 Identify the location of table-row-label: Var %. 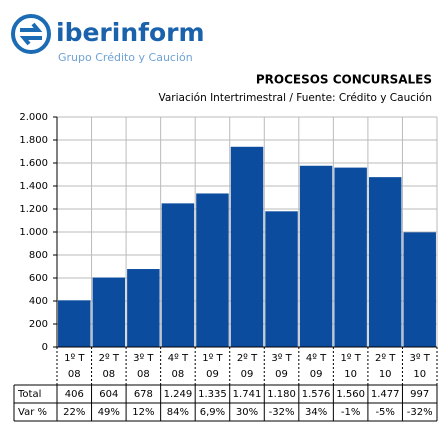
(32, 412).